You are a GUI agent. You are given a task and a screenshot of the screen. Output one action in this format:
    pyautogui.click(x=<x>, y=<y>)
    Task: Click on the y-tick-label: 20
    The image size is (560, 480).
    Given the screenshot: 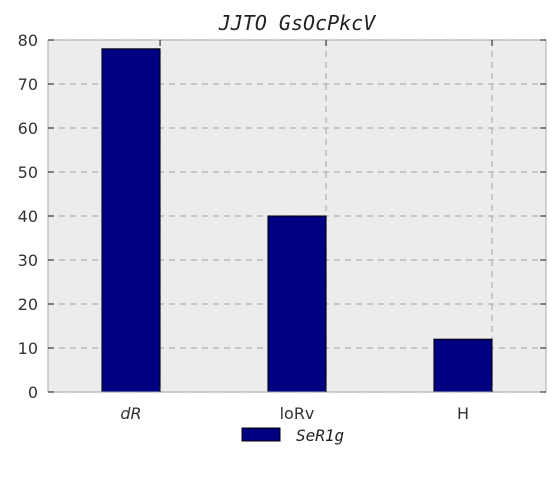 What is the action you would take?
    pyautogui.click(x=28, y=304)
    